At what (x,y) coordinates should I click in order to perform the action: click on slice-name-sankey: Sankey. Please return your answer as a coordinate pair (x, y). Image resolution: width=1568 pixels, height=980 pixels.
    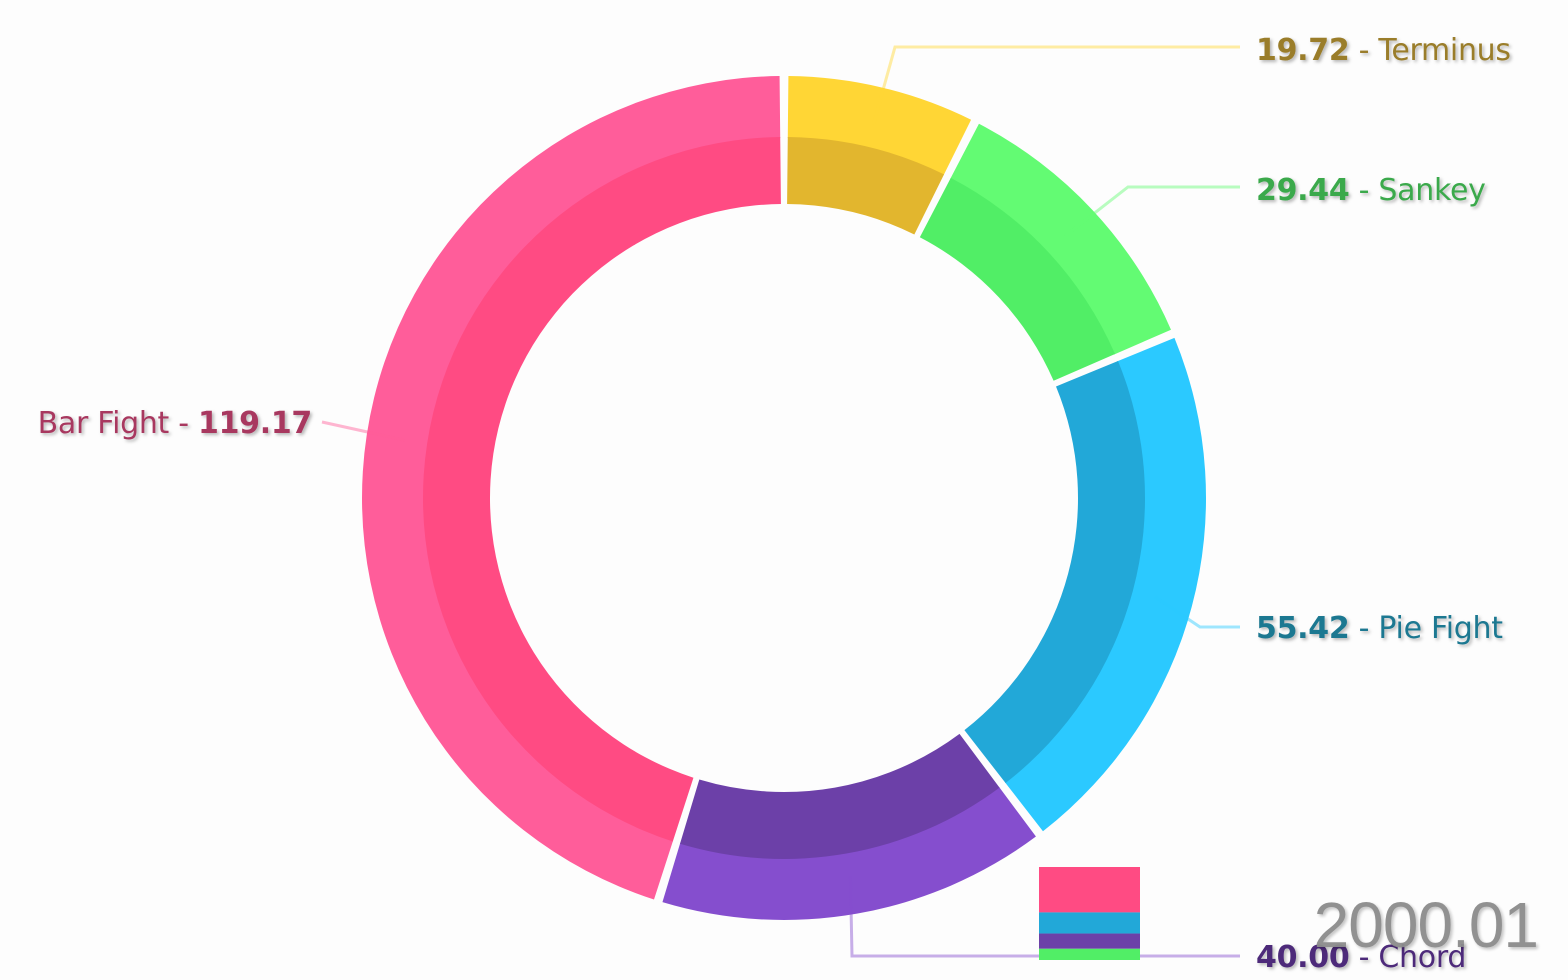
    Looking at the image, I should click on (1431, 190).